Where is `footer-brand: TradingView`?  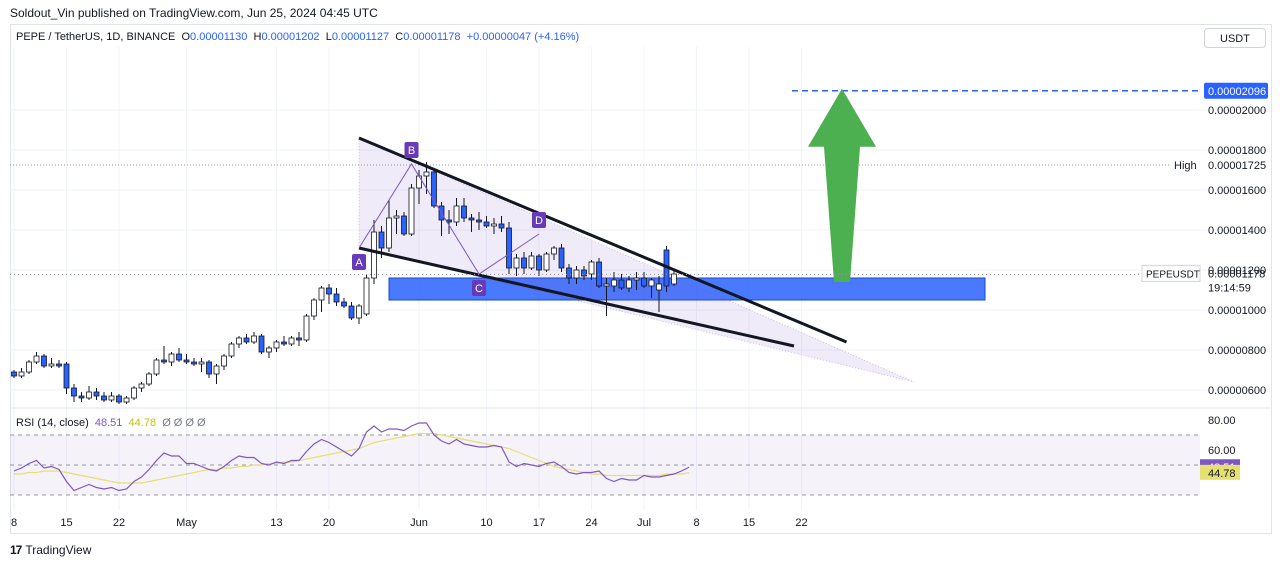
footer-brand: TradingView is located at coordinates (58, 550).